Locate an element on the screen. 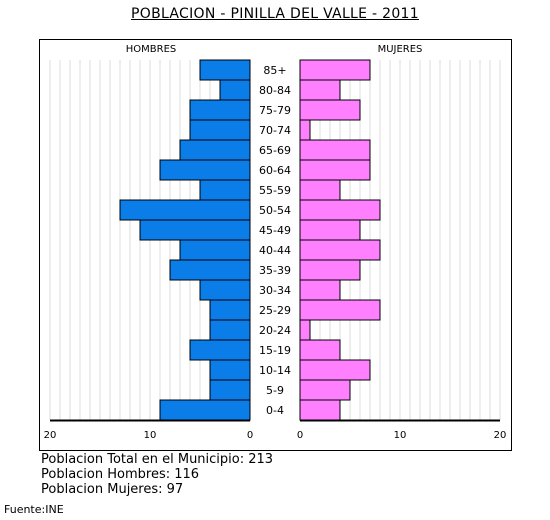 Image resolution: width=550 pixels, height=520 pixels. tick-labels-right: 20 10 0 is located at coordinates (402, 435).